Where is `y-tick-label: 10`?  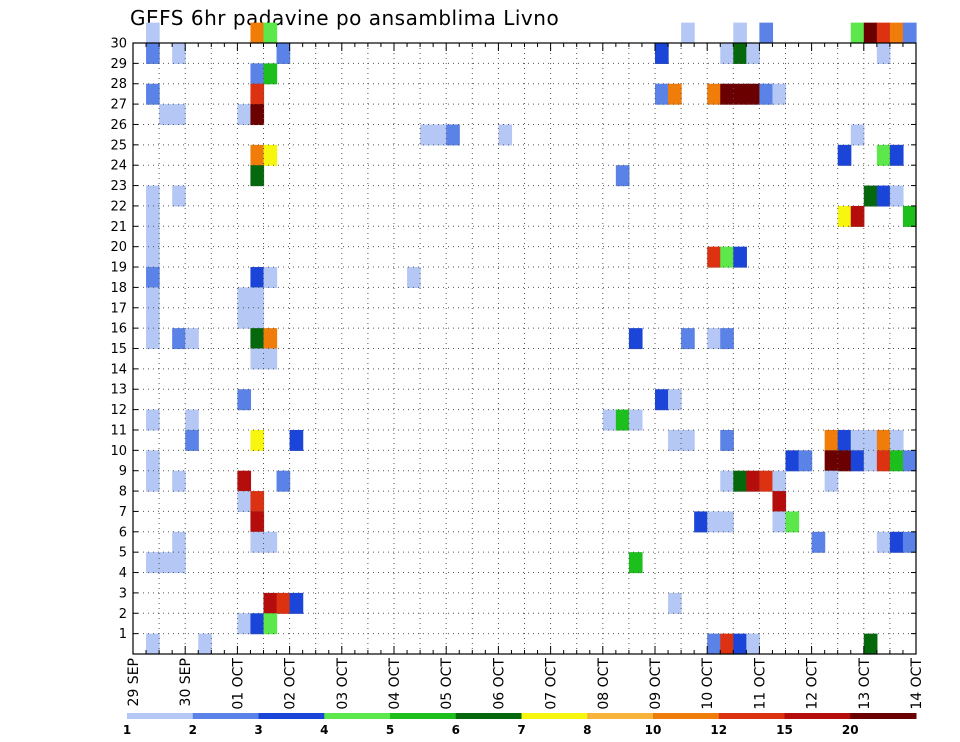
y-tick-label: 10 is located at coordinates (118, 451).